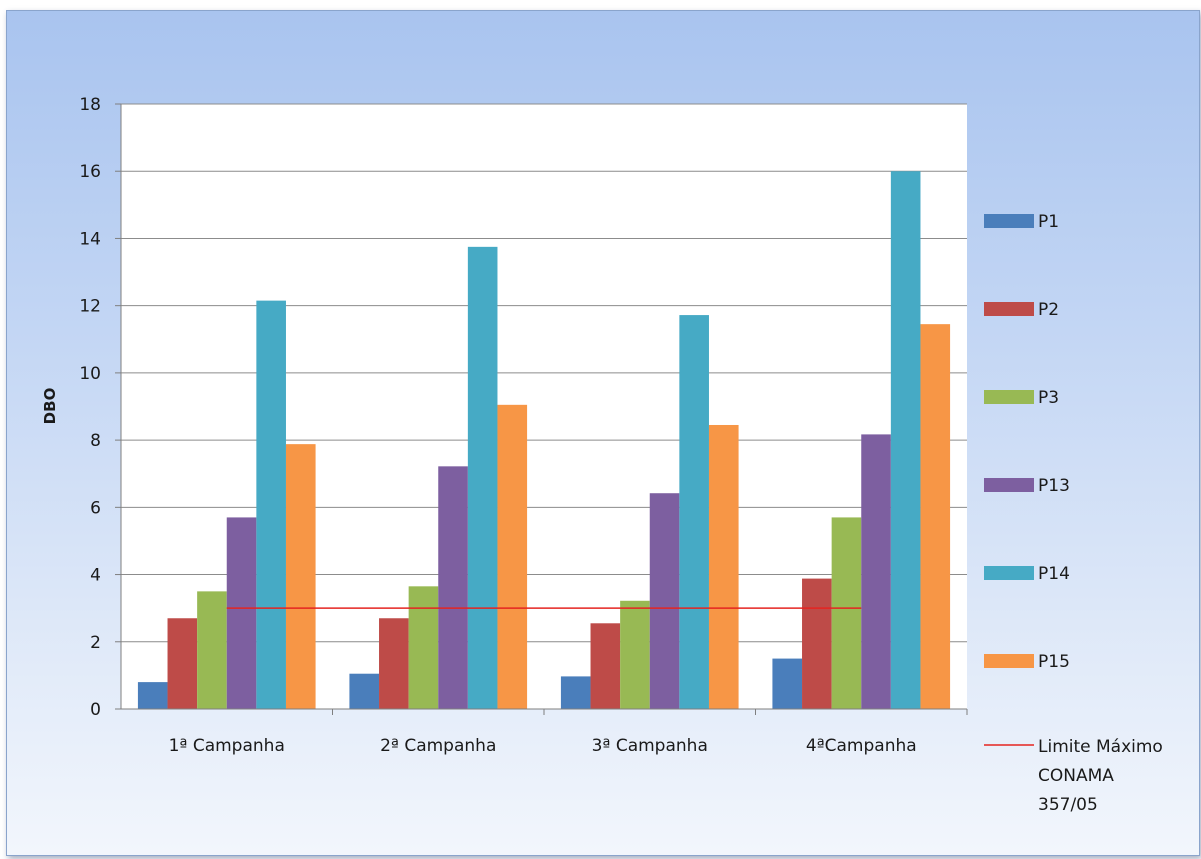 The height and width of the screenshot is (859, 1201). I want to click on y-tick-label: 0, so click(95, 710).